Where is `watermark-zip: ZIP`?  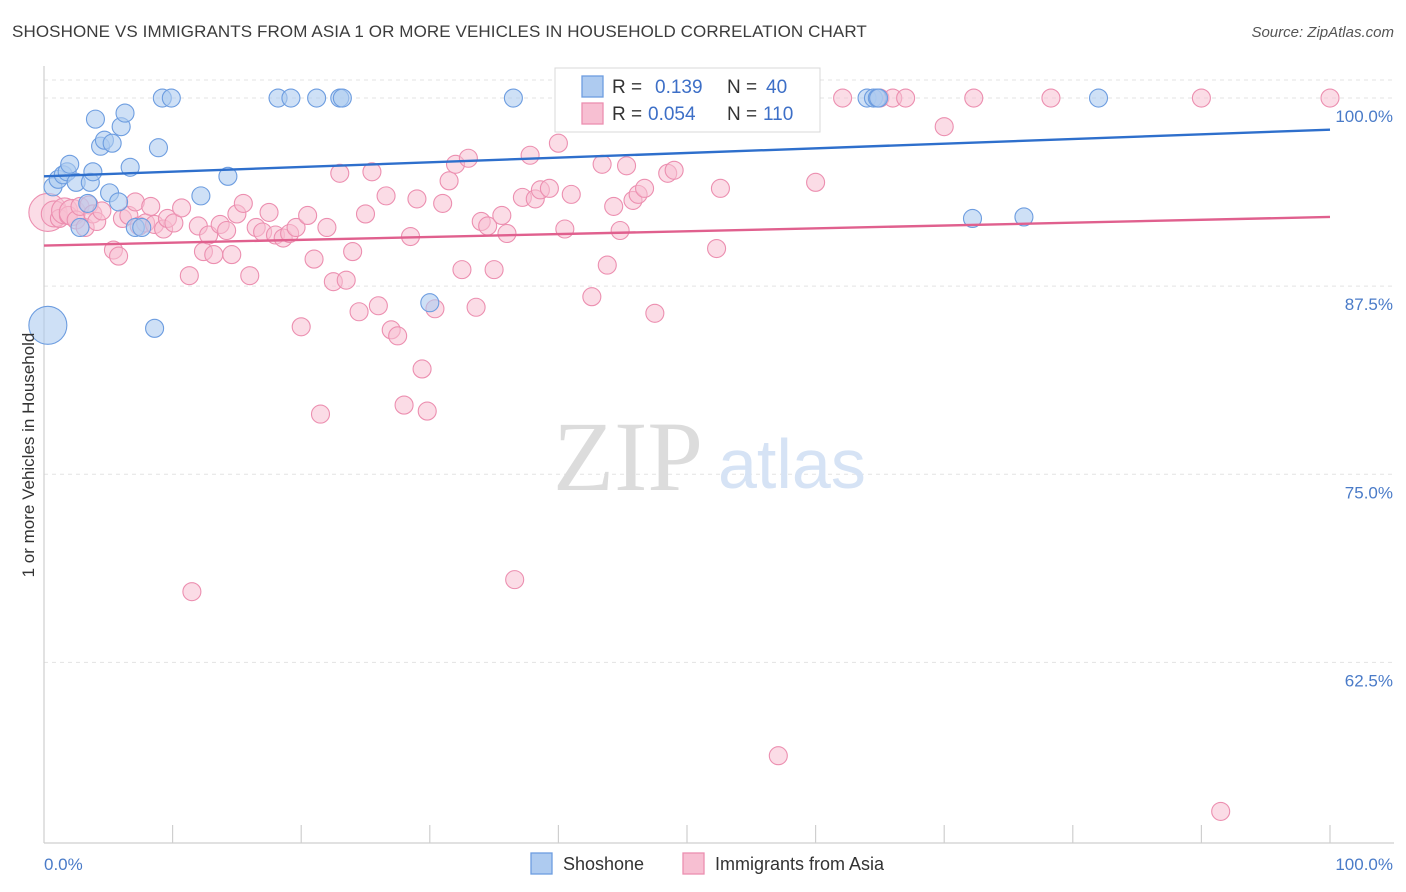 watermark-zip: ZIP is located at coordinates (628, 456).